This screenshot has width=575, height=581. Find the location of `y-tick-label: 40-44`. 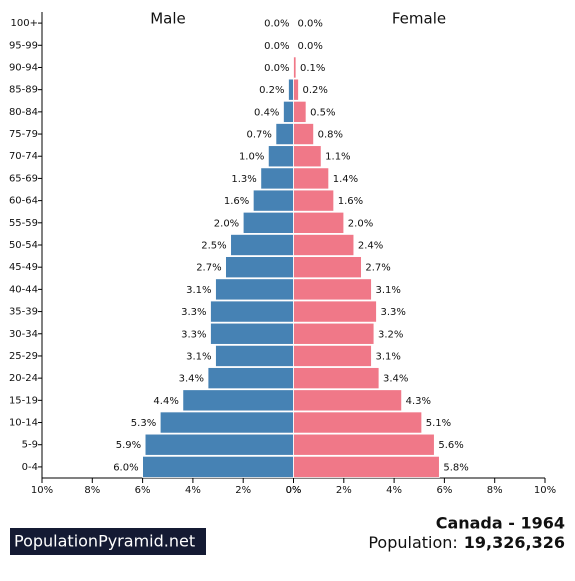

y-tick-label: 40-44 is located at coordinates (23, 289).